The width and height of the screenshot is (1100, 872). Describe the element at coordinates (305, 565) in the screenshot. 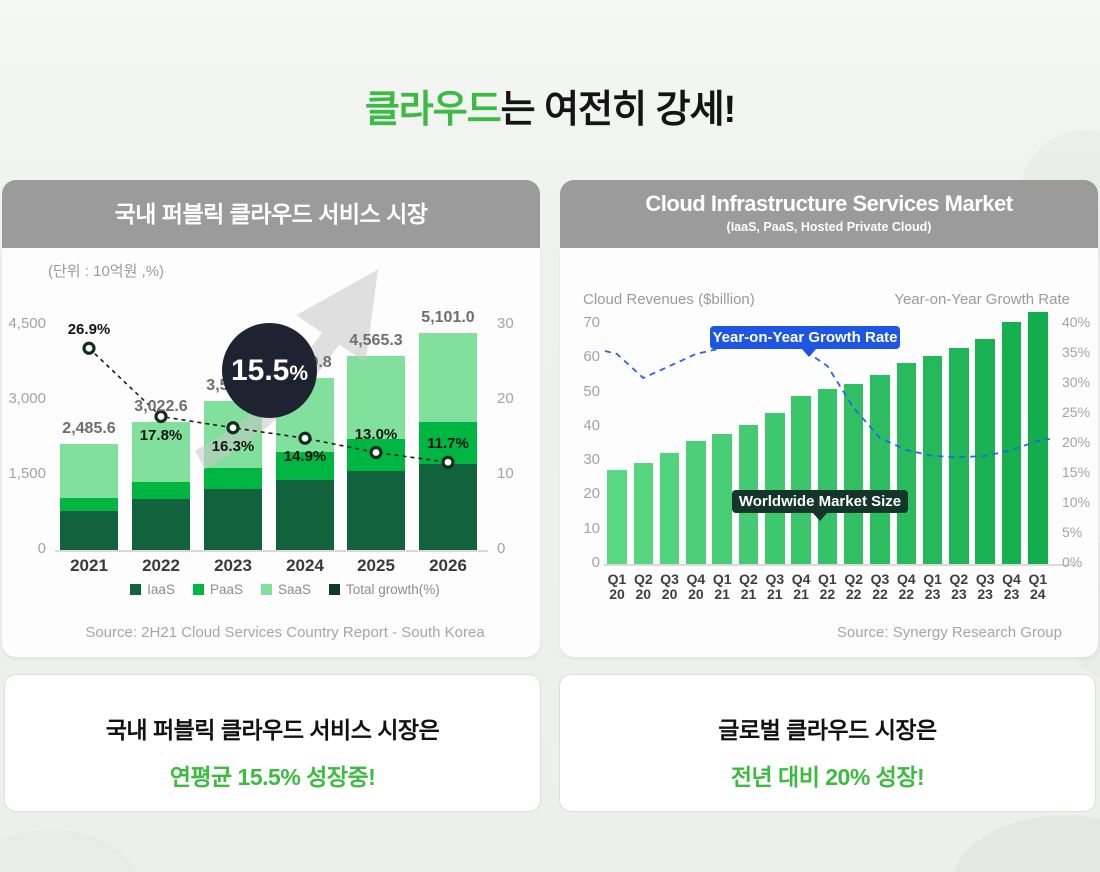

I see `x-axis-year-label: 2024` at that location.